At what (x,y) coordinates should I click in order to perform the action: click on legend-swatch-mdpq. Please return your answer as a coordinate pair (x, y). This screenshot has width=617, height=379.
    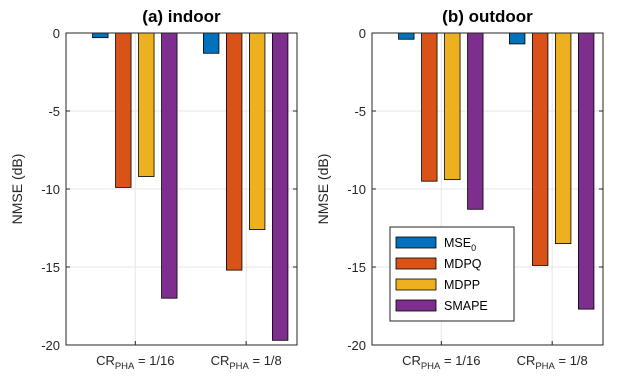
    Looking at the image, I should click on (416, 263).